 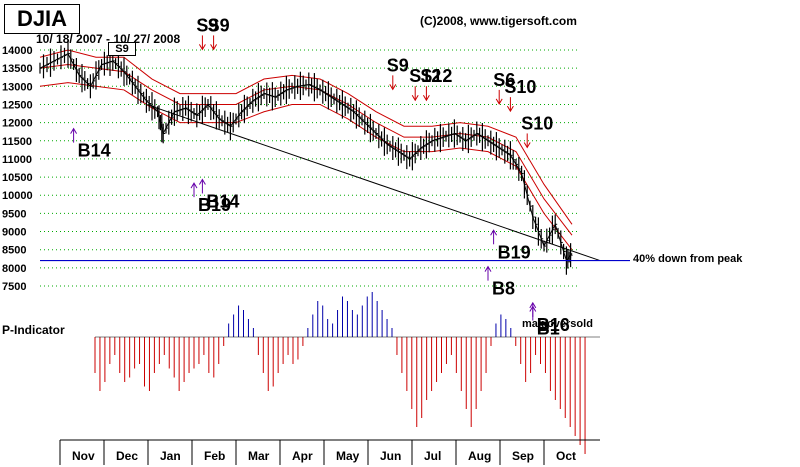 I want to click on month-label: Dec, so click(x=127, y=456).